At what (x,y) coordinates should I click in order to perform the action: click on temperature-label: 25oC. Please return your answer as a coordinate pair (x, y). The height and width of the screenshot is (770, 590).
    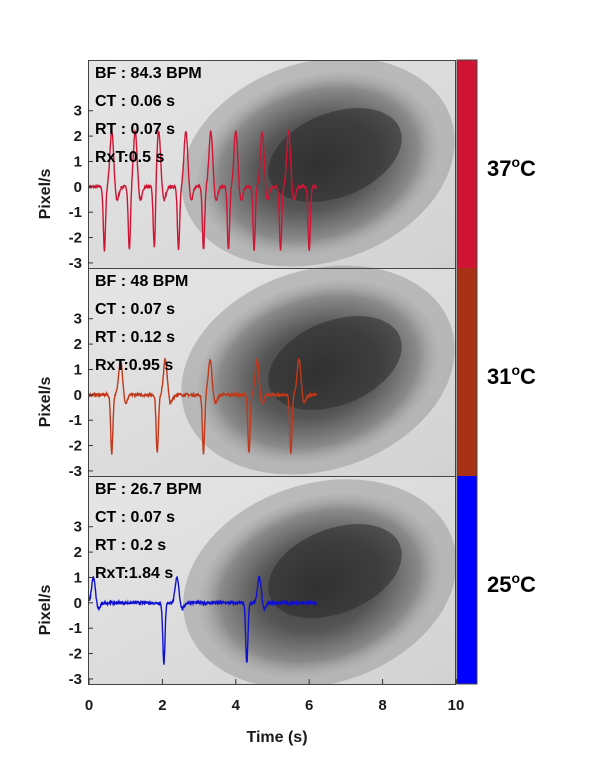
    Looking at the image, I should click on (511, 583).